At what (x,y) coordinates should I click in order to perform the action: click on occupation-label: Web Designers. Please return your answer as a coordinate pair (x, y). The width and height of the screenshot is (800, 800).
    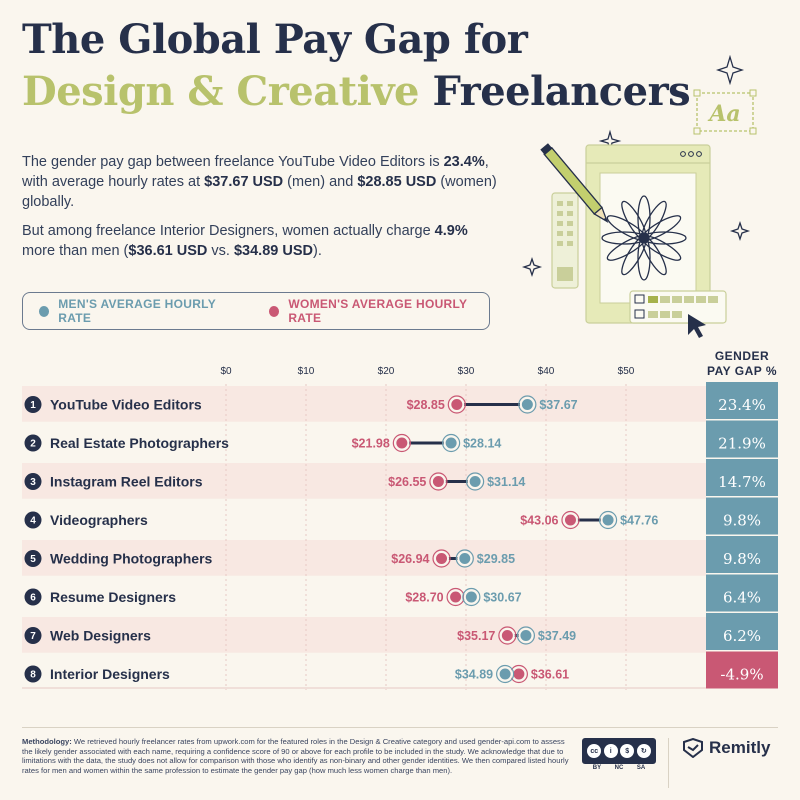
    Looking at the image, I should click on (100, 636).